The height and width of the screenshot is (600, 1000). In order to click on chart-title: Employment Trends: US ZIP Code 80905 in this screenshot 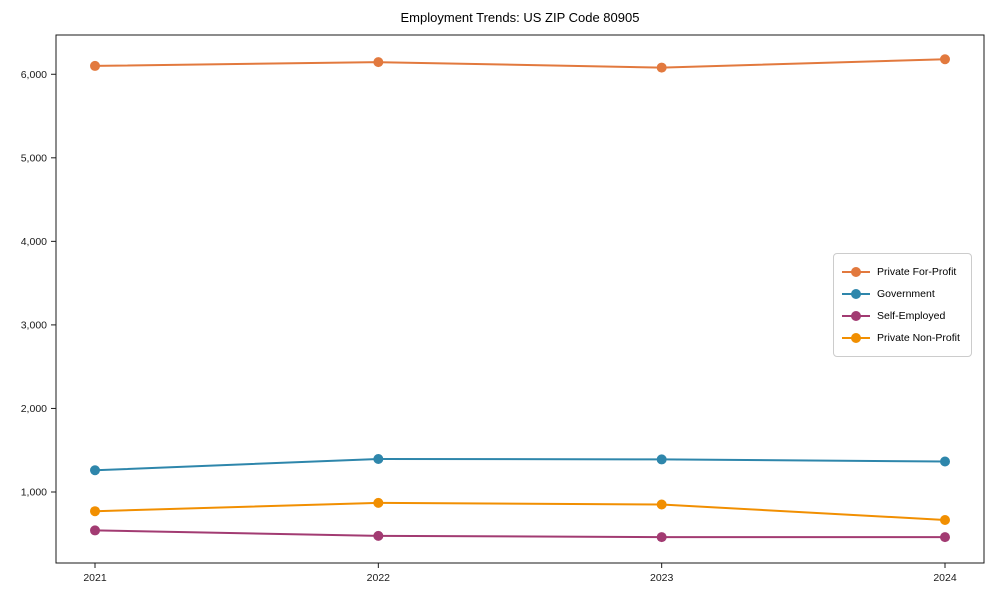, I will do `click(520, 17)`.